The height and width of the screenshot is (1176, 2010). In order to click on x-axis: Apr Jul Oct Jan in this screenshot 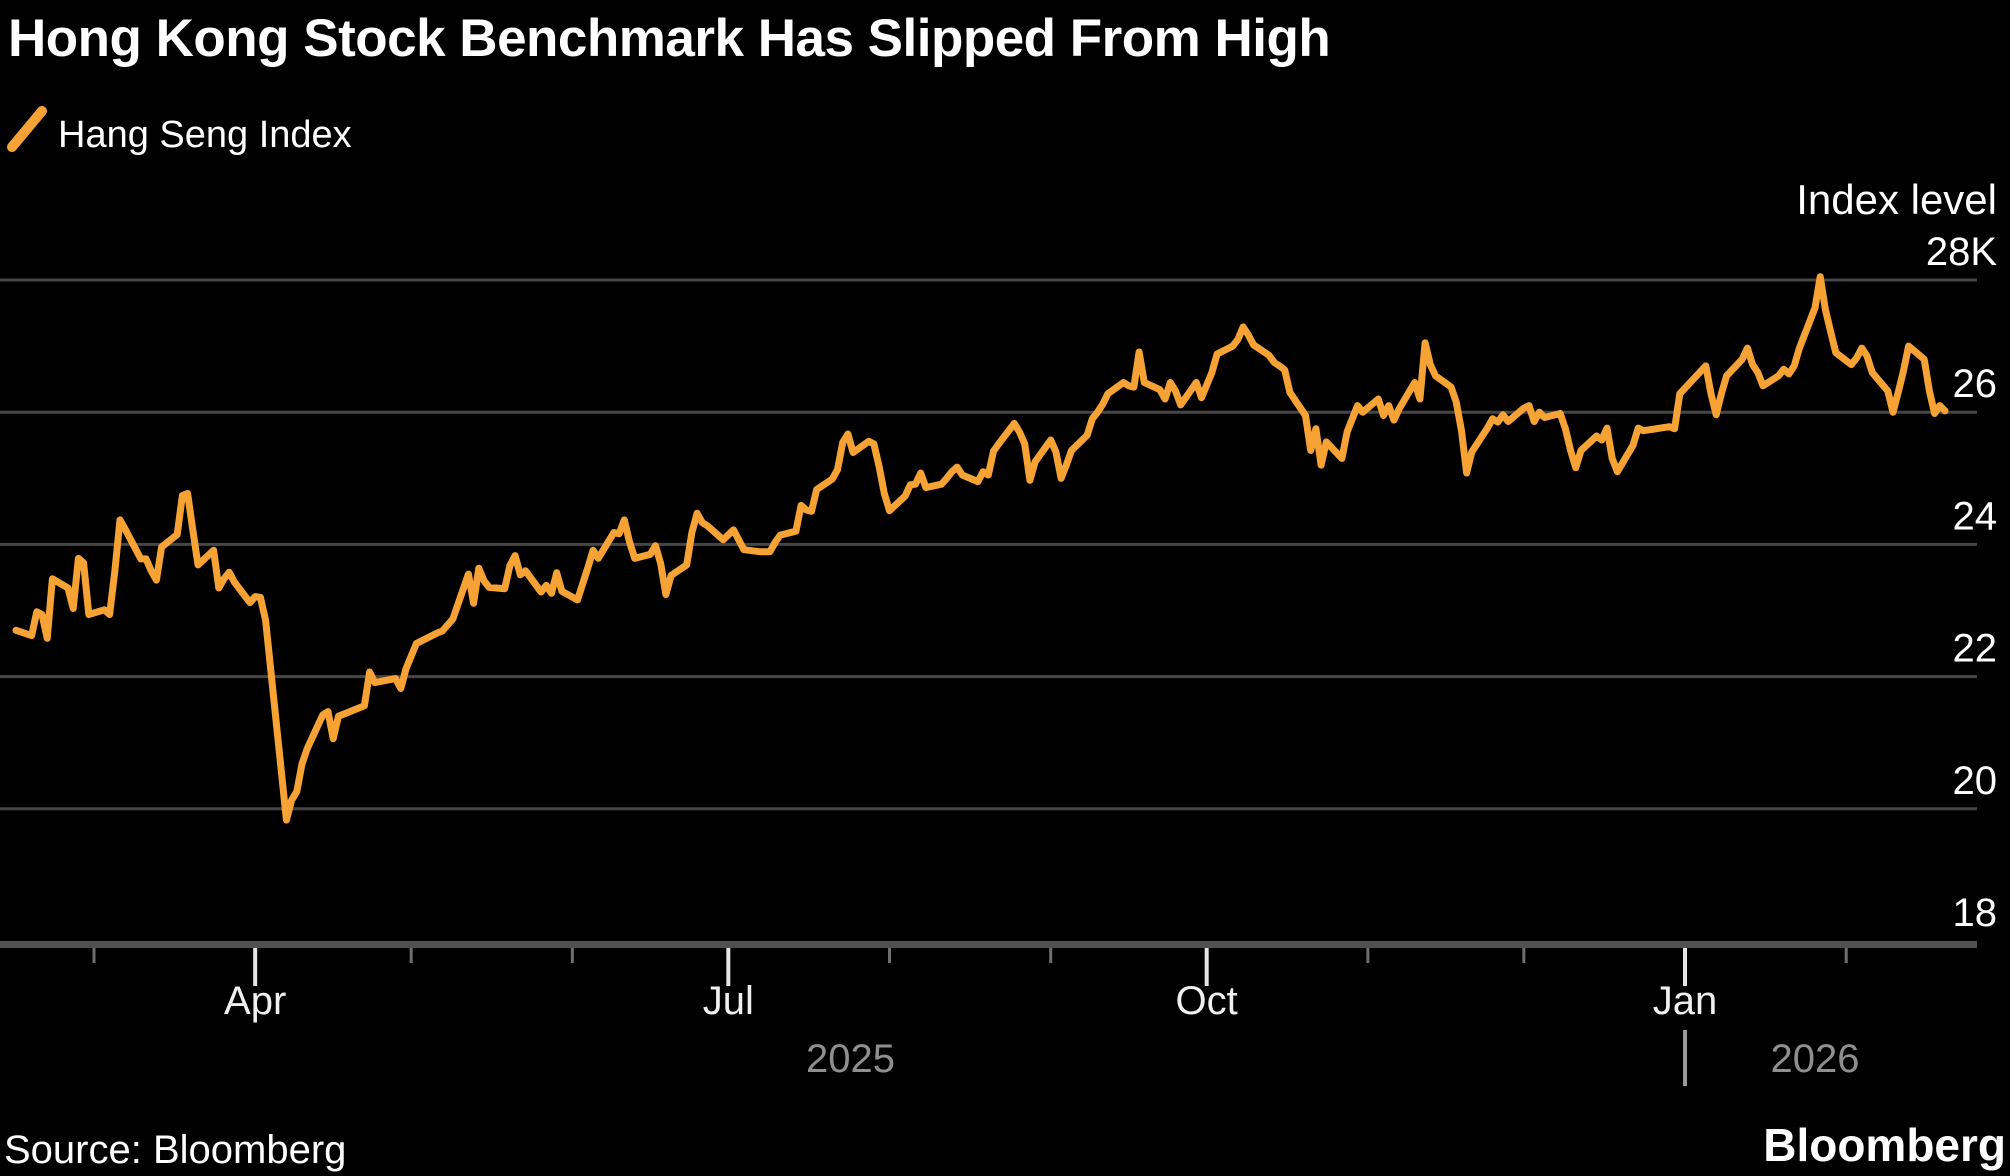, I will do `click(988, 982)`.